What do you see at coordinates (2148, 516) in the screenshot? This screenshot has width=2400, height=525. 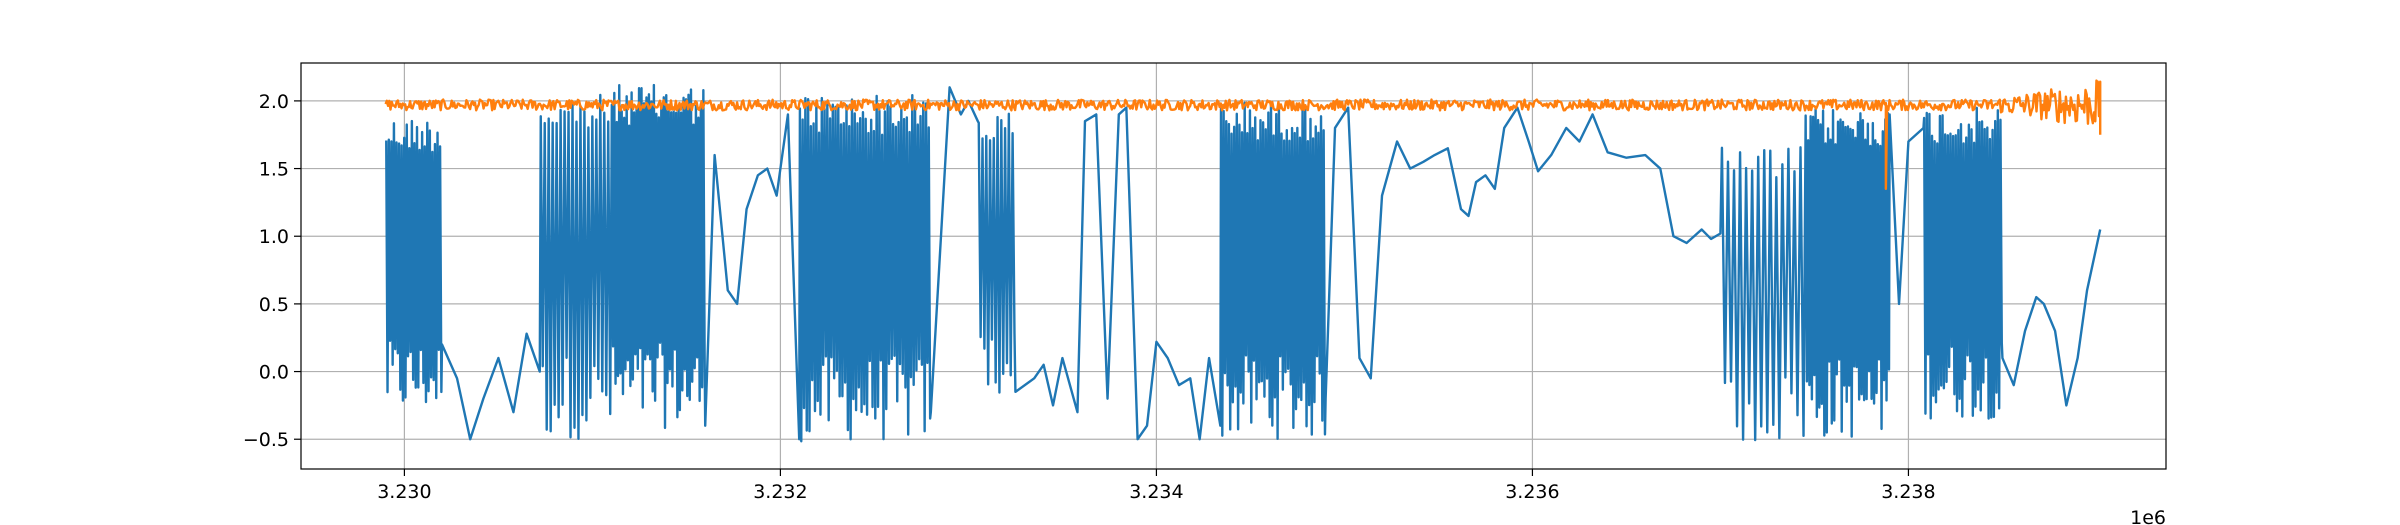 I see `x-axis-offset-label: 1e6` at bounding box center [2148, 516].